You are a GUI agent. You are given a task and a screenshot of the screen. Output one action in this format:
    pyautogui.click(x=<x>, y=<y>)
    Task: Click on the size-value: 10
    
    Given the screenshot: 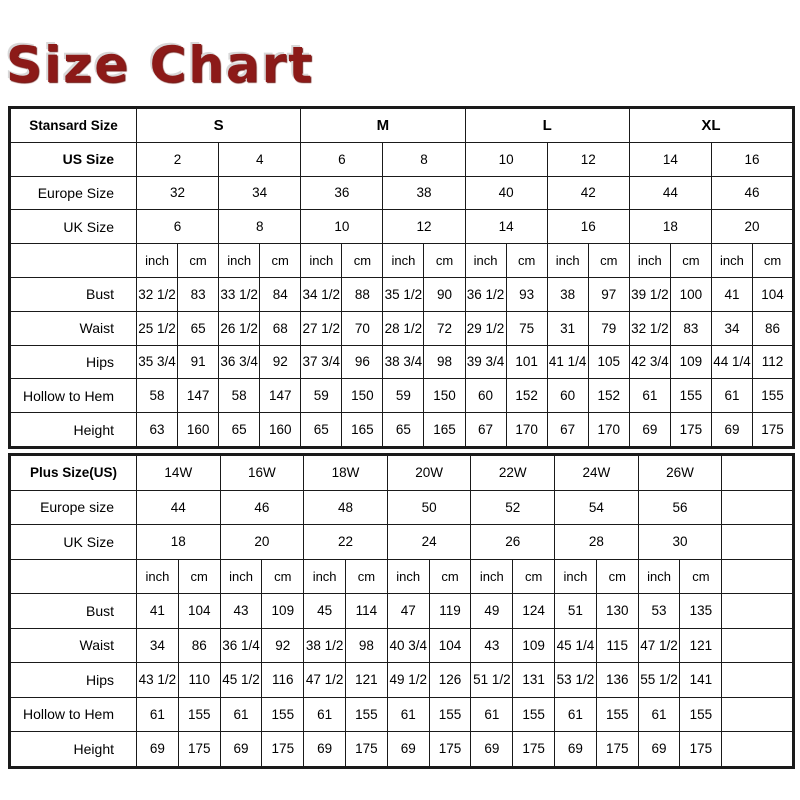 What is the action you would take?
    pyautogui.click(x=506, y=159)
    